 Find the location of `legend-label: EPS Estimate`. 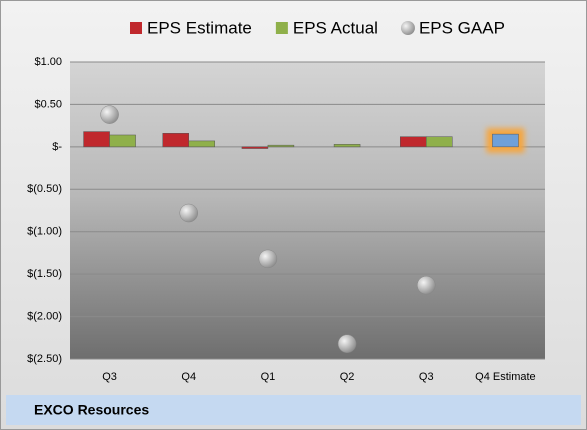

legend-label: EPS Estimate is located at coordinates (199, 27).